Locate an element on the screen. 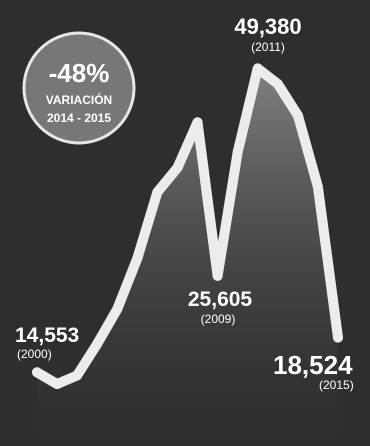  year-label-2000: (2000) is located at coordinates (34, 354).